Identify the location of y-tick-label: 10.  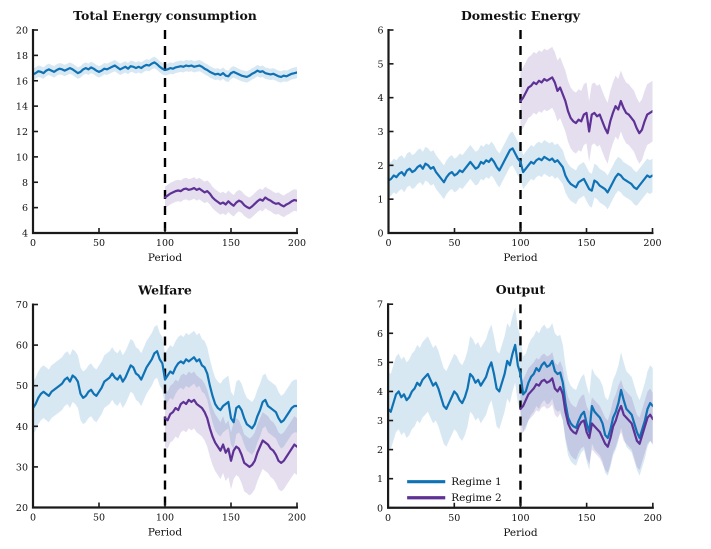
(22, 157).